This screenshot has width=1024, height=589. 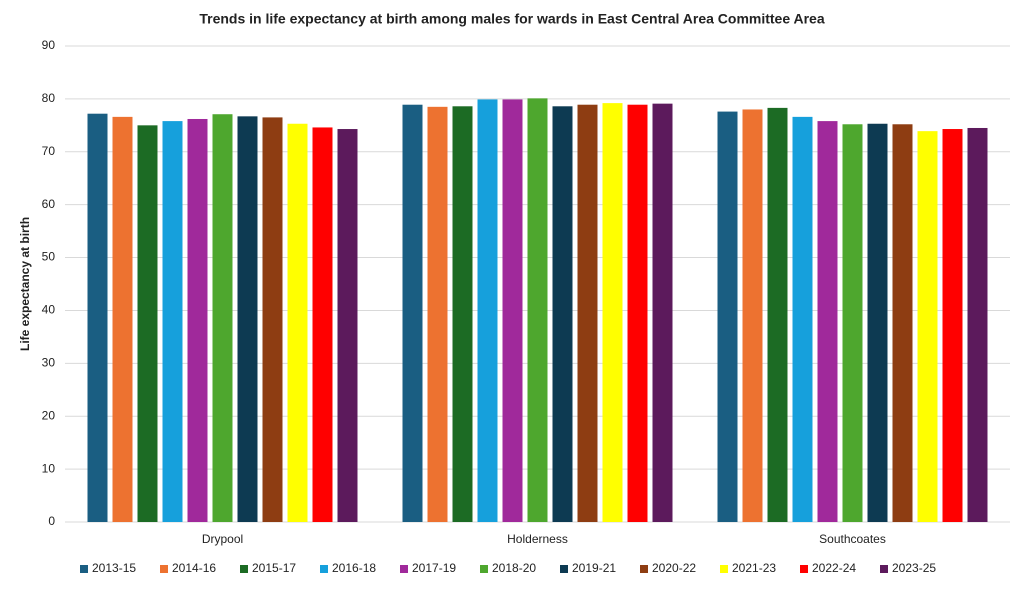 I want to click on y-tick-label: 30, so click(x=49, y=363).